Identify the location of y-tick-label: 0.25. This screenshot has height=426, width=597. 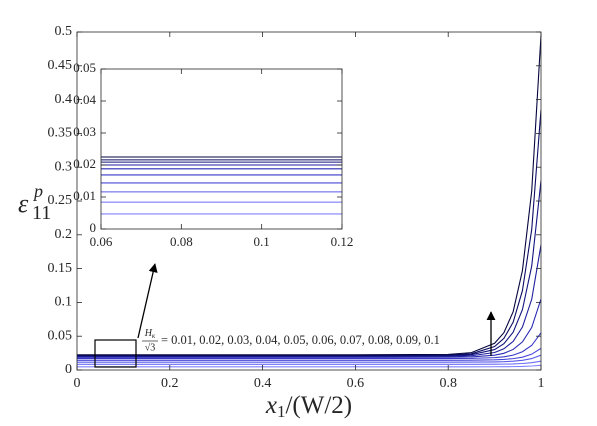
(60, 200).